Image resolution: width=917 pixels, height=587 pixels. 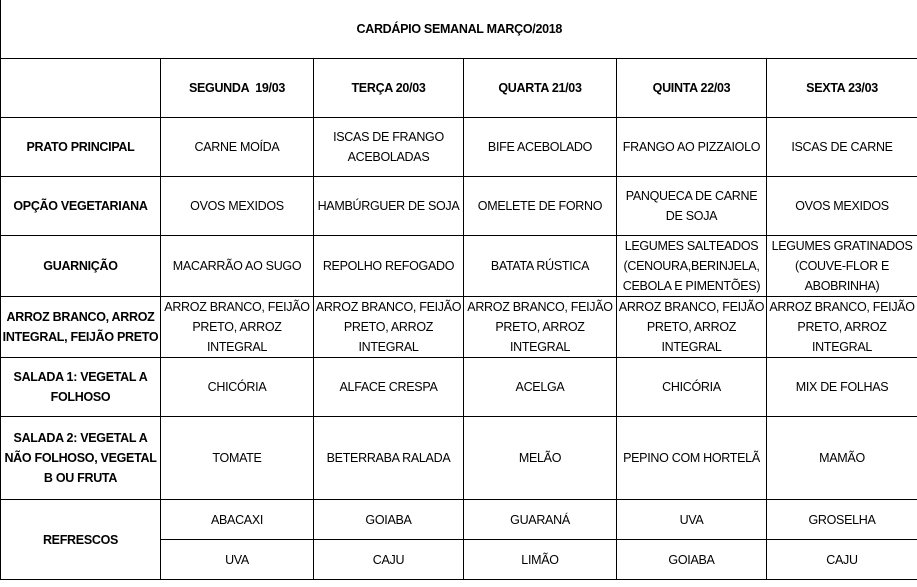 I want to click on menu-cell-wednesday: BIFE ACEBOLADO, so click(x=540, y=147).